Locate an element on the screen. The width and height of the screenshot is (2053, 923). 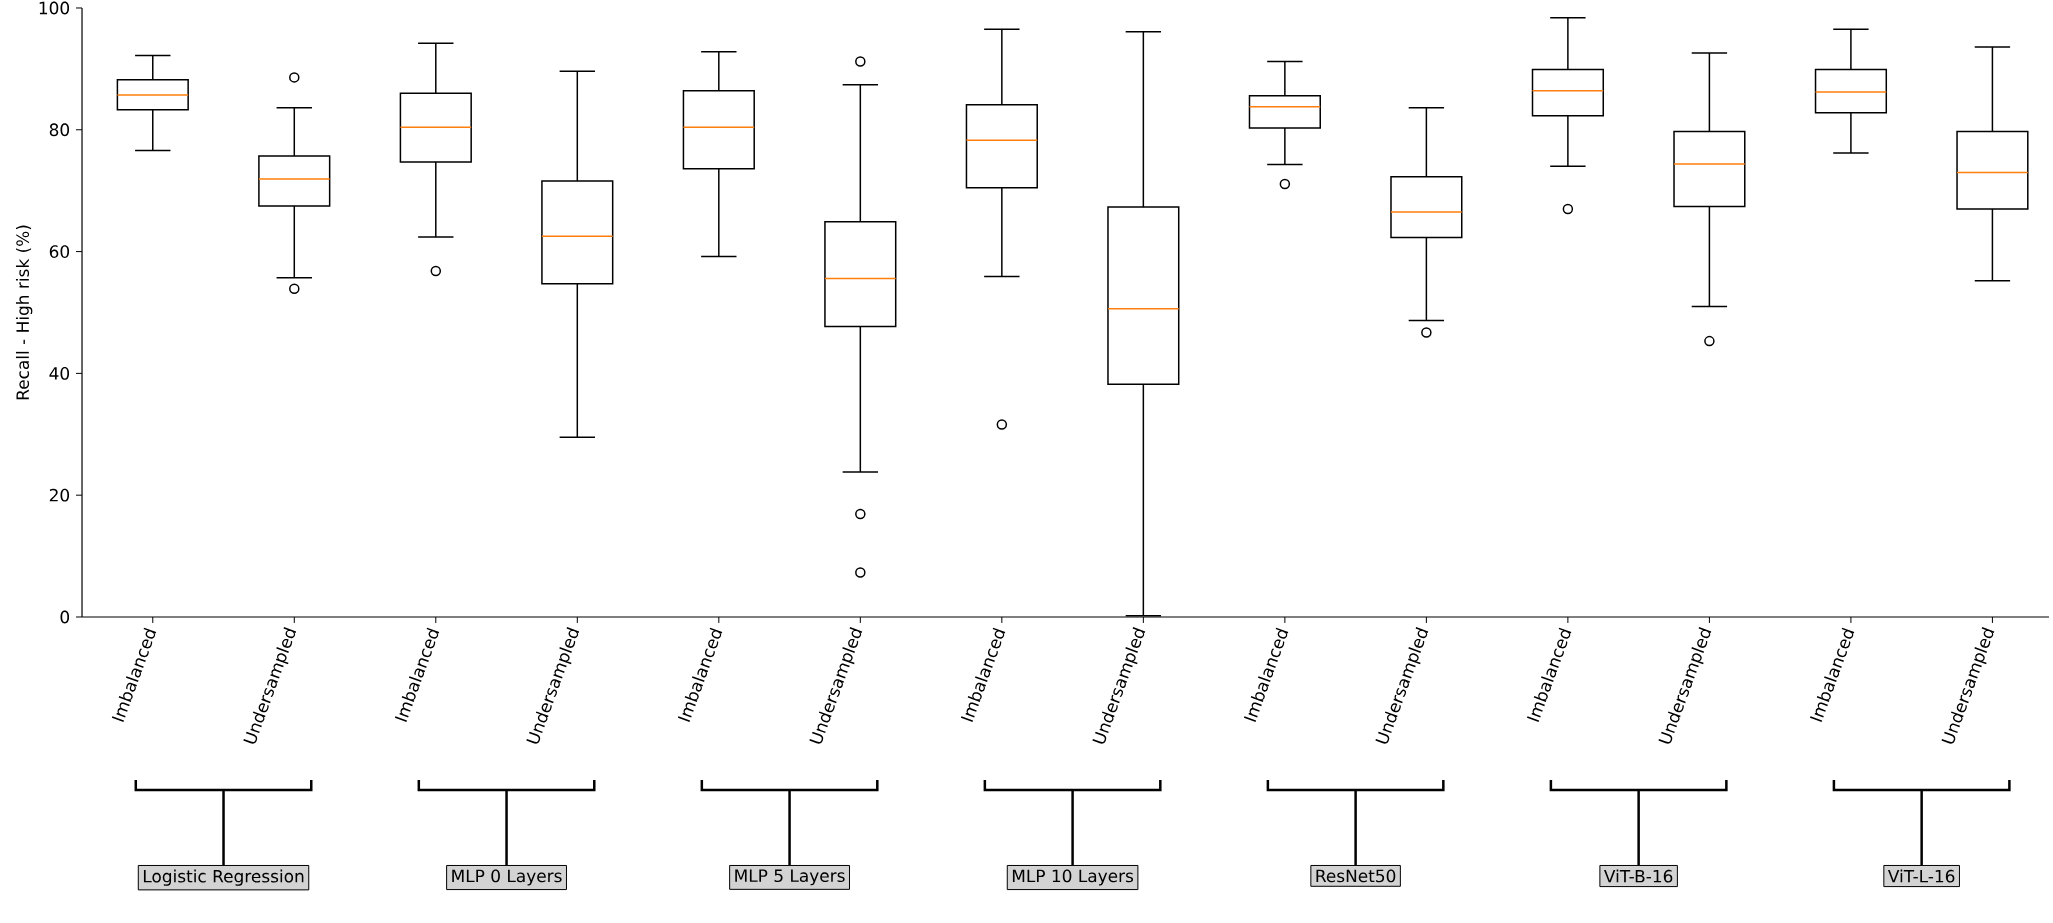
text: MLP 0 Layers is located at coordinates (507, 877).